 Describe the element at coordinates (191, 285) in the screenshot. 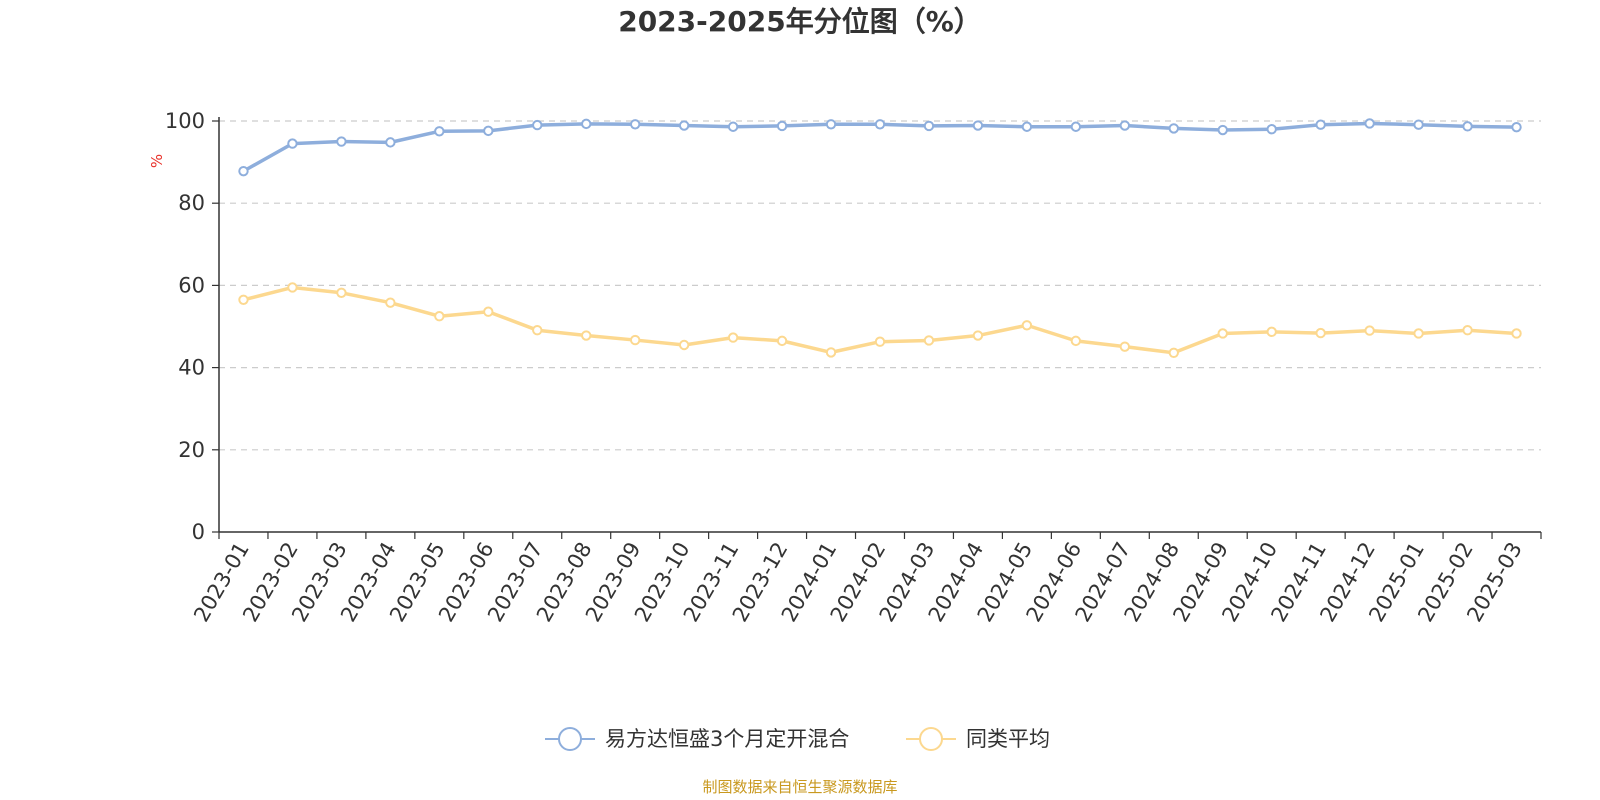

I see `y-tick-label: 60` at that location.